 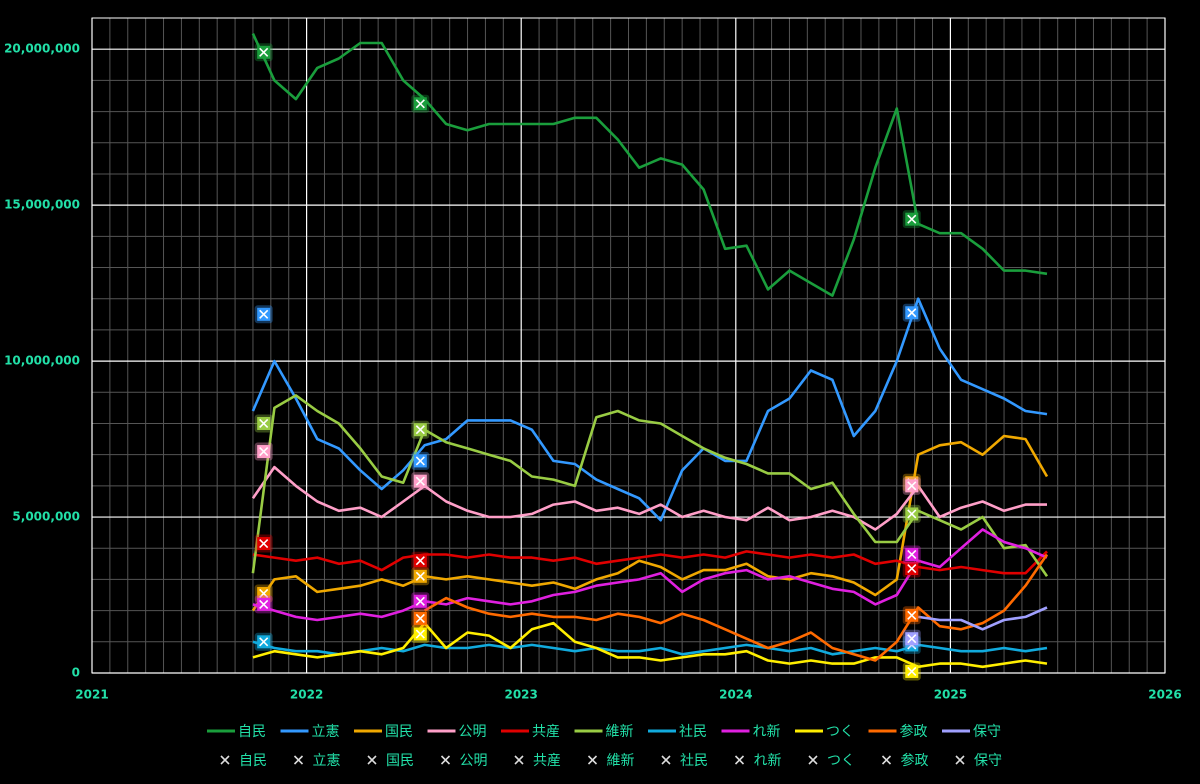 I want to click on y-tick-label: 5,000,000, so click(x=46, y=517).